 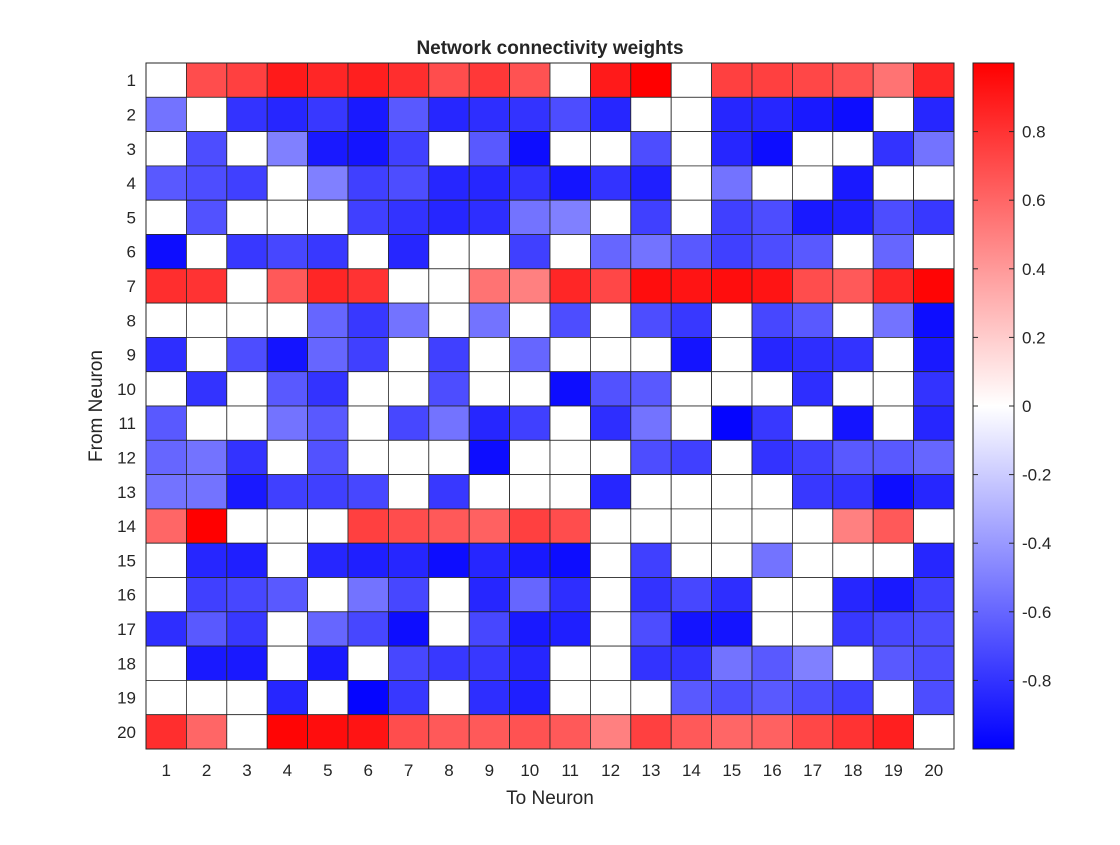 I want to click on colorbar-tick-label: 0.8, so click(x=1034, y=132).